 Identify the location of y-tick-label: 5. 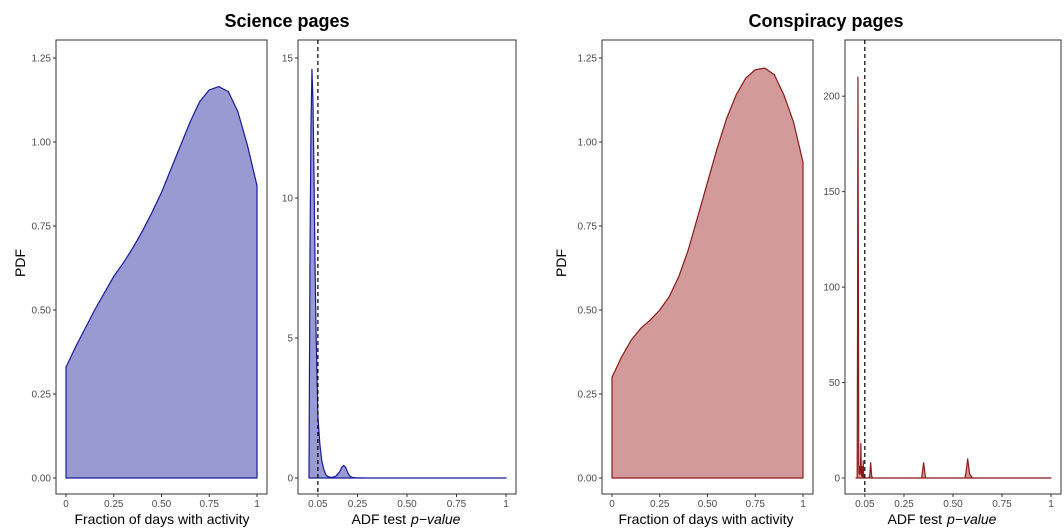
(290, 339).